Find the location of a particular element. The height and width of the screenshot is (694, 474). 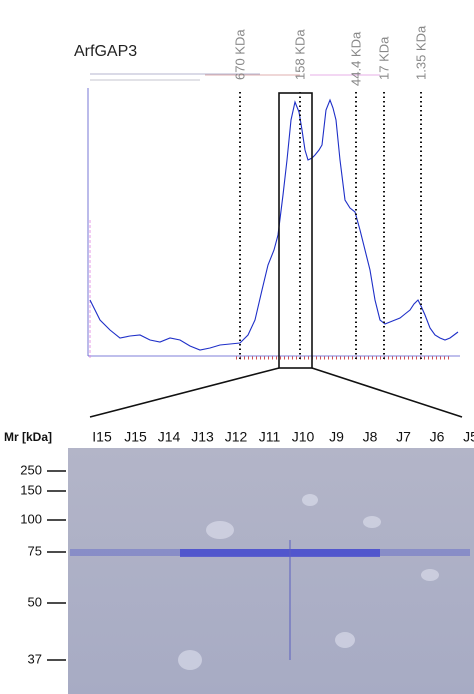

lane-label: J14 is located at coordinates (169, 437).